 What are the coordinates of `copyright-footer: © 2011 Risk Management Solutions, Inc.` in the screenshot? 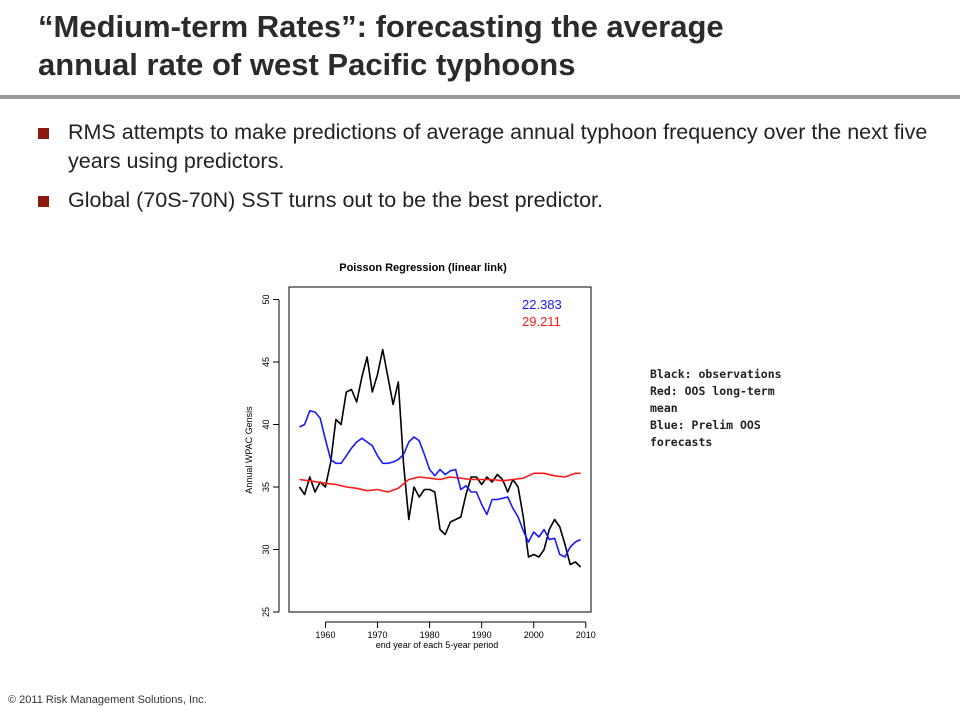 It's located at (107, 700).